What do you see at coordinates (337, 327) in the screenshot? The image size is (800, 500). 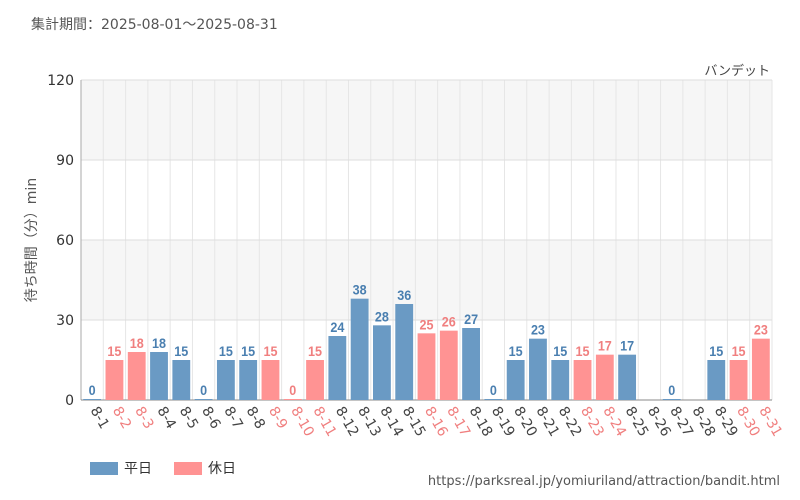 I see `bar-value-label: 24` at bounding box center [337, 327].